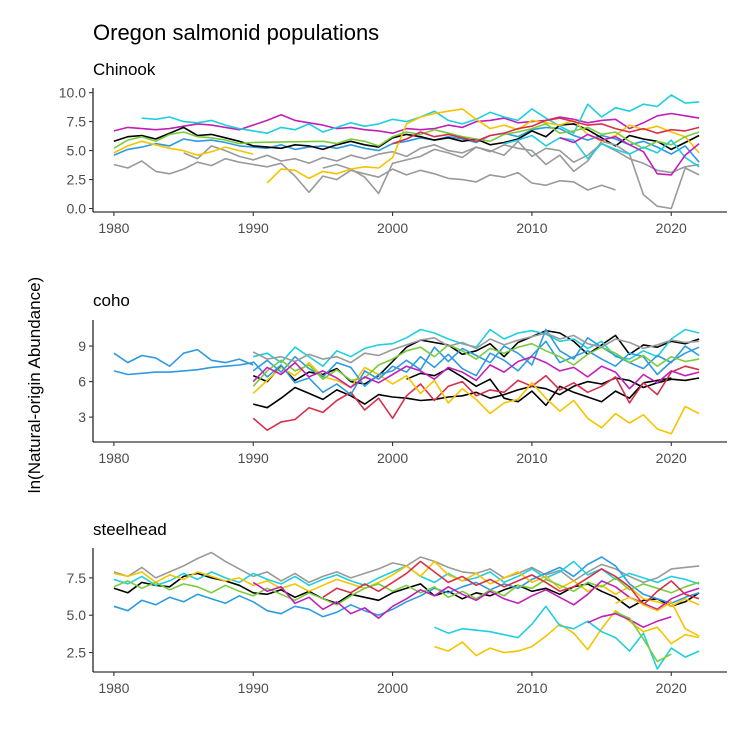  I want to click on y-tick-label: 10.0, so click(72, 93).